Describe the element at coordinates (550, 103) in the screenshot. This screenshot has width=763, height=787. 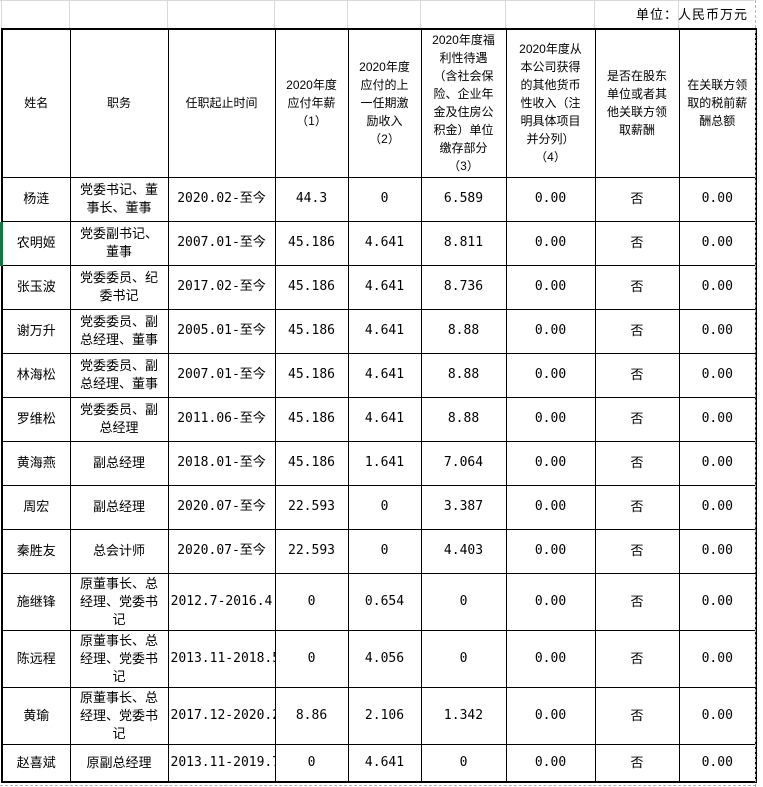
I see `col-header-other-monetary-income: 2020年度从 本公司获得 的其他货币 性收入（注 明具体项目 并分列） （4）` at that location.